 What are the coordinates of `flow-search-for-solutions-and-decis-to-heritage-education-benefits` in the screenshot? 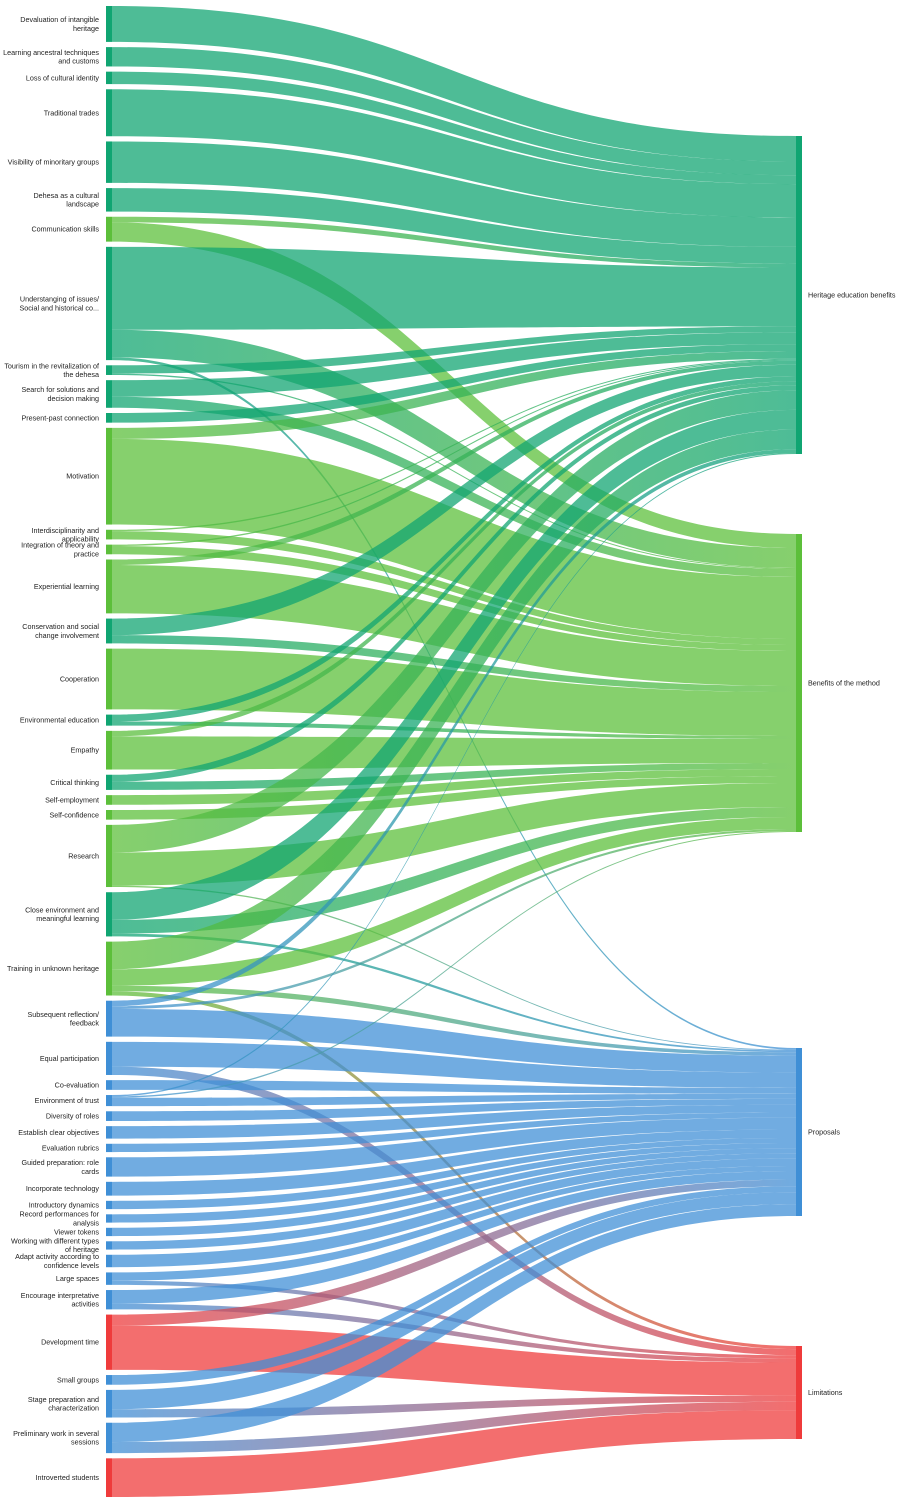 It's located at (454, 364).